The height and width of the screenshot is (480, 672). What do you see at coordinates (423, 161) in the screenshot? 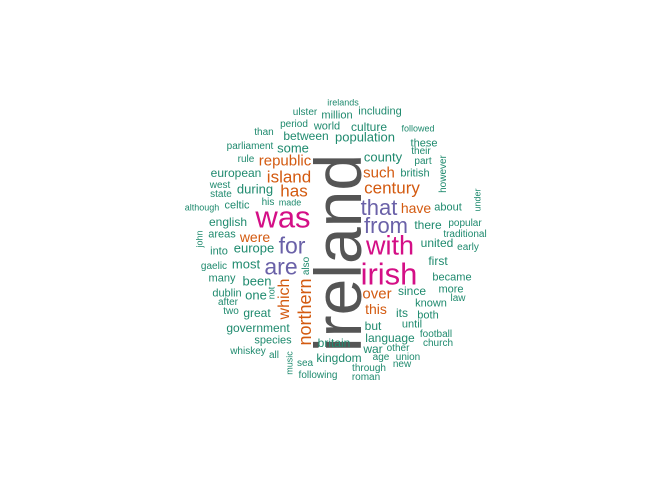
I see `word-part: part` at bounding box center [423, 161].